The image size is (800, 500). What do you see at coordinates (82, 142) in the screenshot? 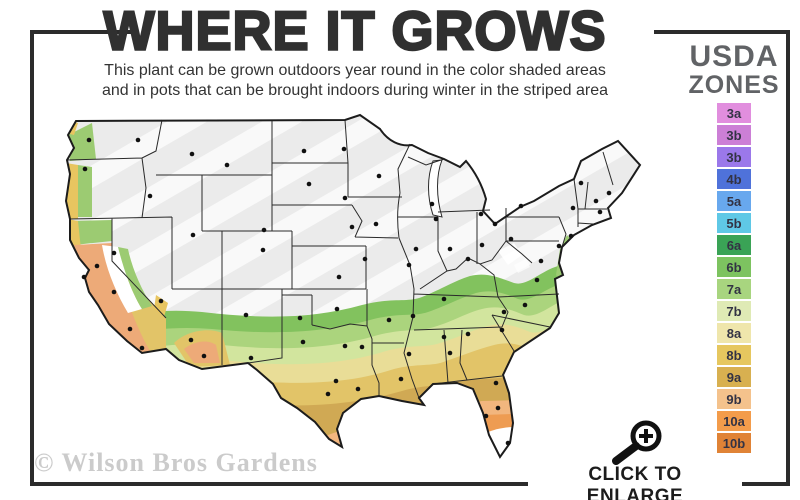
I see `washington-green` at bounding box center [82, 142].